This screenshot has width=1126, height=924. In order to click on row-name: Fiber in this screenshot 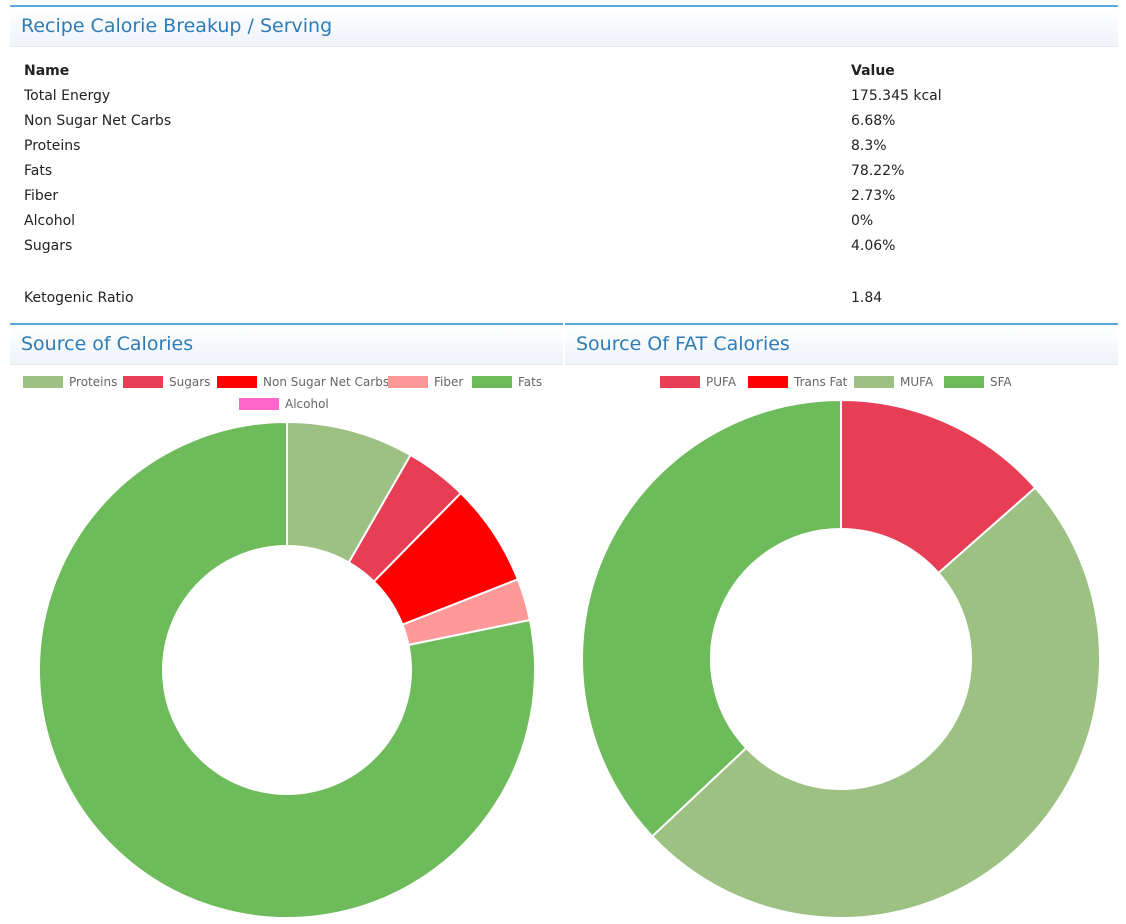, I will do `click(41, 196)`.